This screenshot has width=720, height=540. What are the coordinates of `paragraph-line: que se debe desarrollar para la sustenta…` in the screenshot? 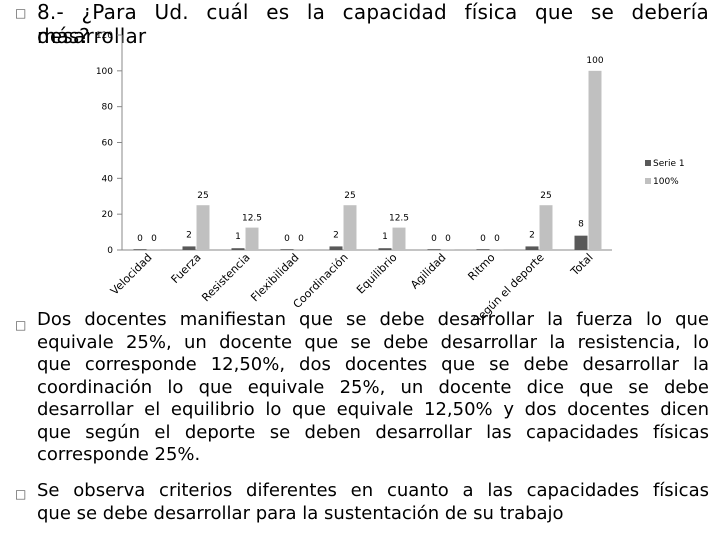 It's located at (300, 513).